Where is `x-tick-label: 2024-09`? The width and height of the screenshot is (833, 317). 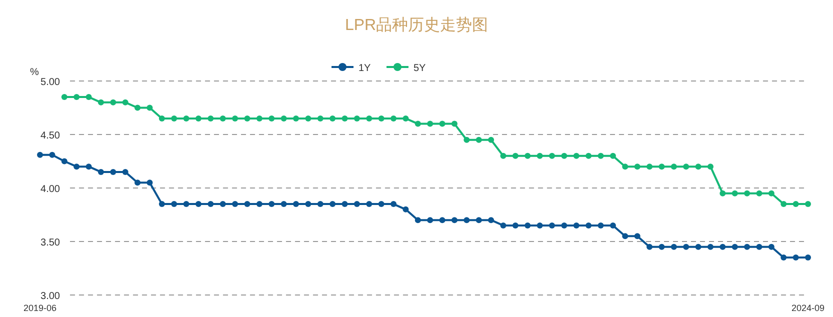 x-tick-label: 2024-09 is located at coordinates (808, 308).